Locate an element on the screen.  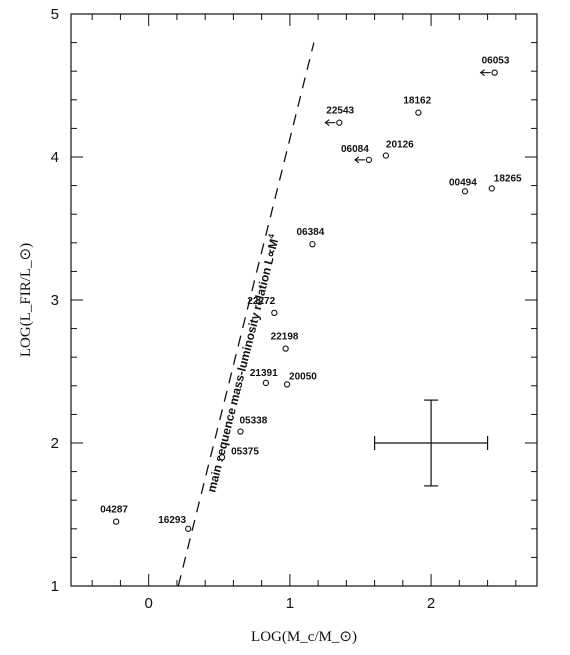
data-point: 18162 is located at coordinates (417, 106).